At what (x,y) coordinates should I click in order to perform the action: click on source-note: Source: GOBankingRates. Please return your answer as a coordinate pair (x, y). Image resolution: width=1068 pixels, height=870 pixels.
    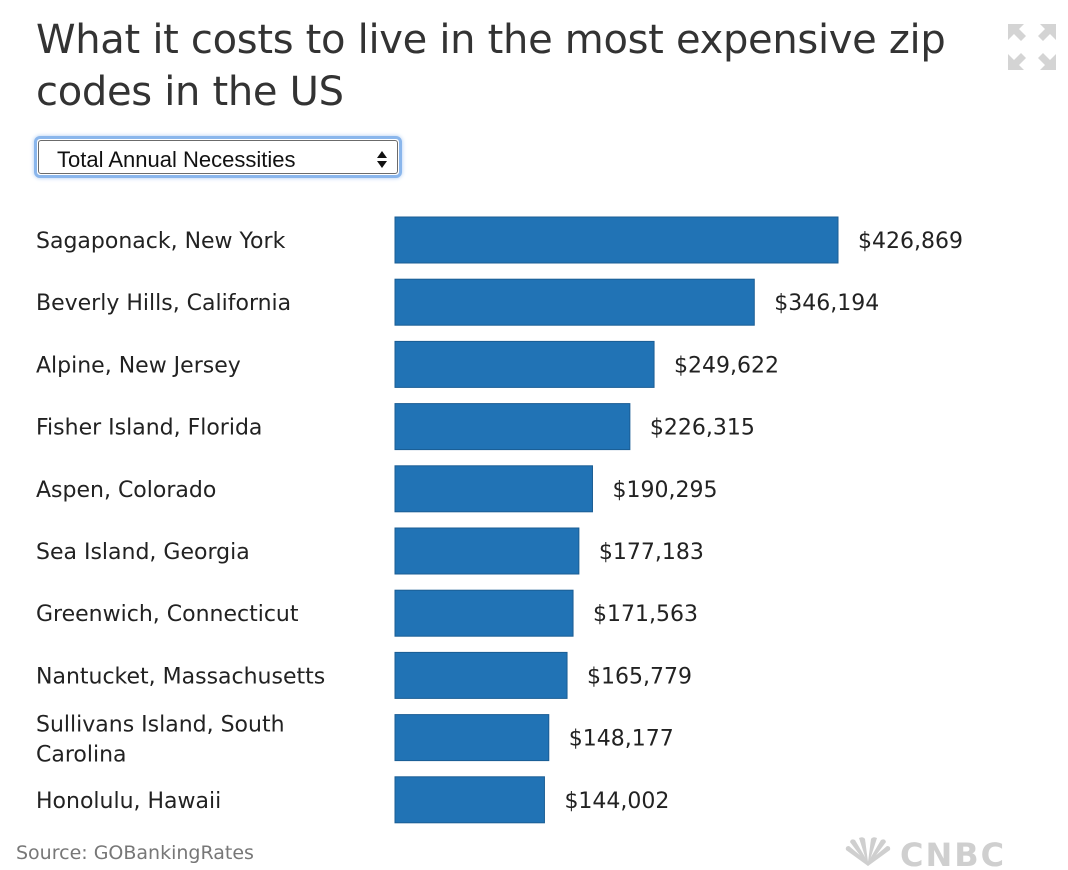
    Looking at the image, I should click on (135, 853).